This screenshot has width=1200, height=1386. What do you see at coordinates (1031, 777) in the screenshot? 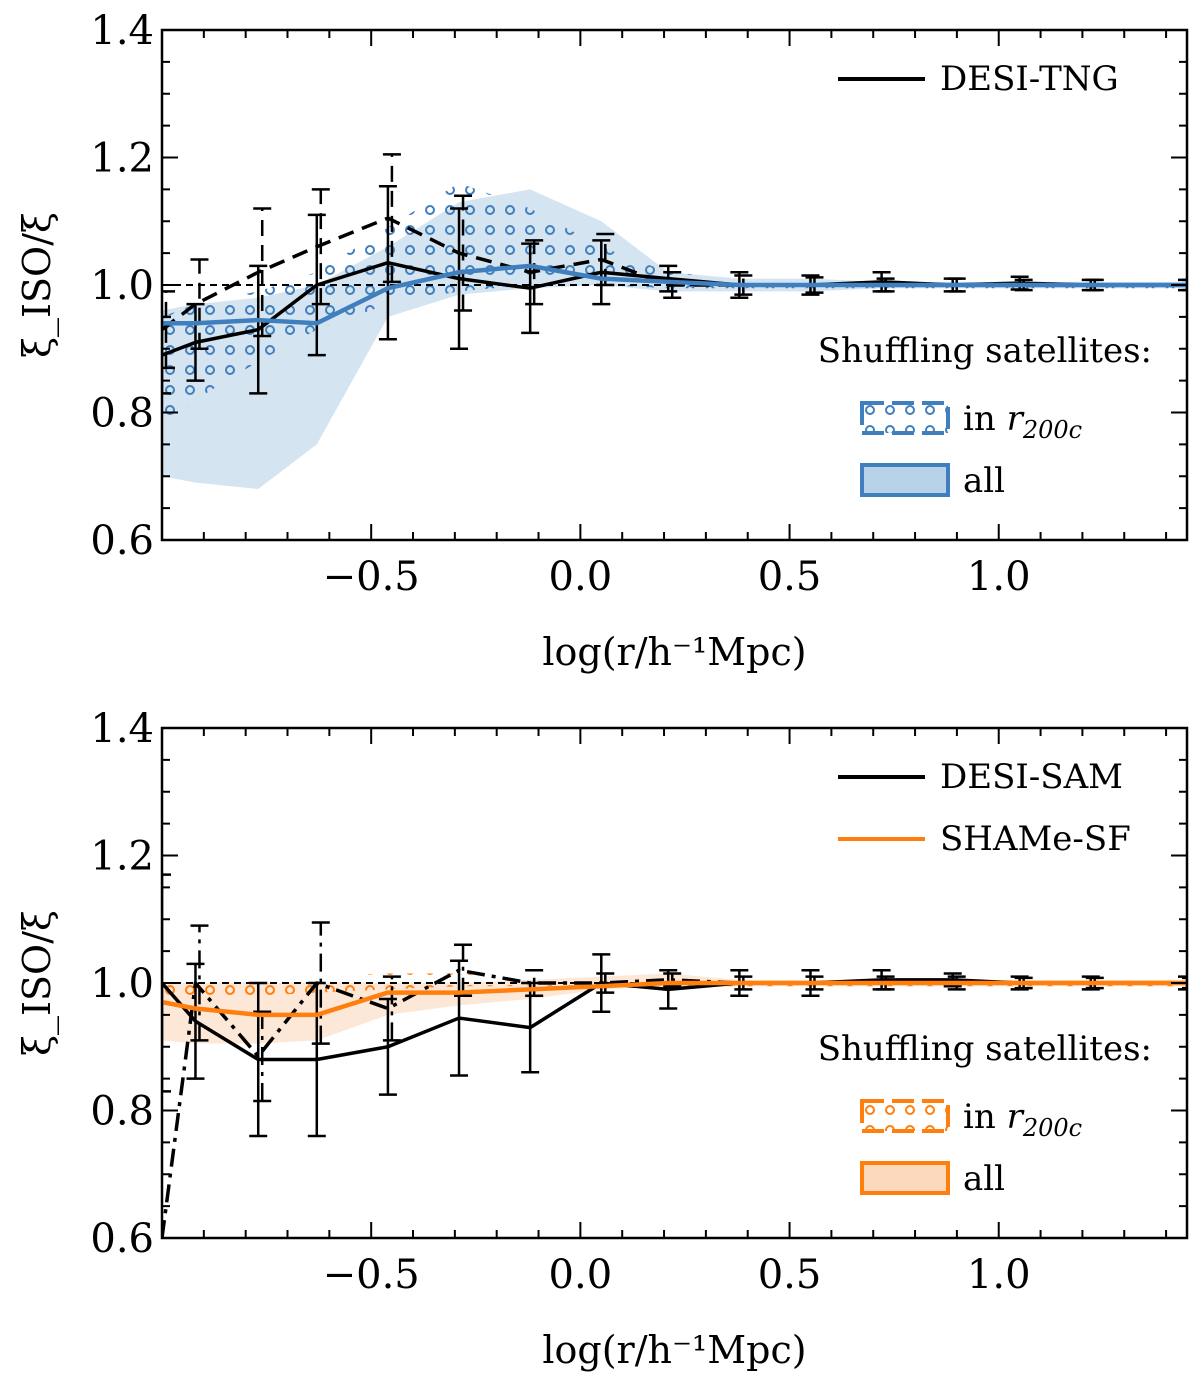
I see `legend-label: DESI-SAM` at bounding box center [1031, 777].